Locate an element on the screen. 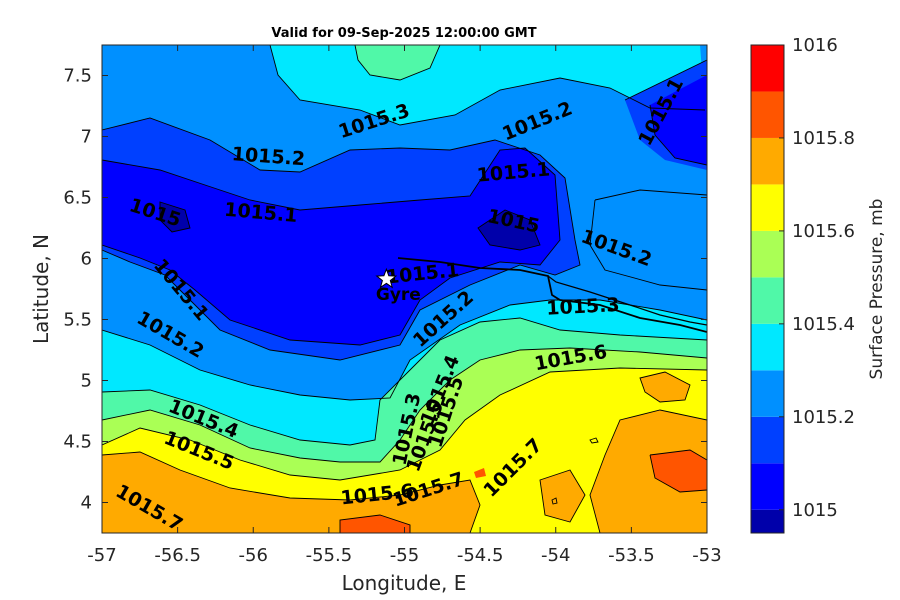 The width and height of the screenshot is (900, 600). colorbar-frame is located at coordinates (767, 289).